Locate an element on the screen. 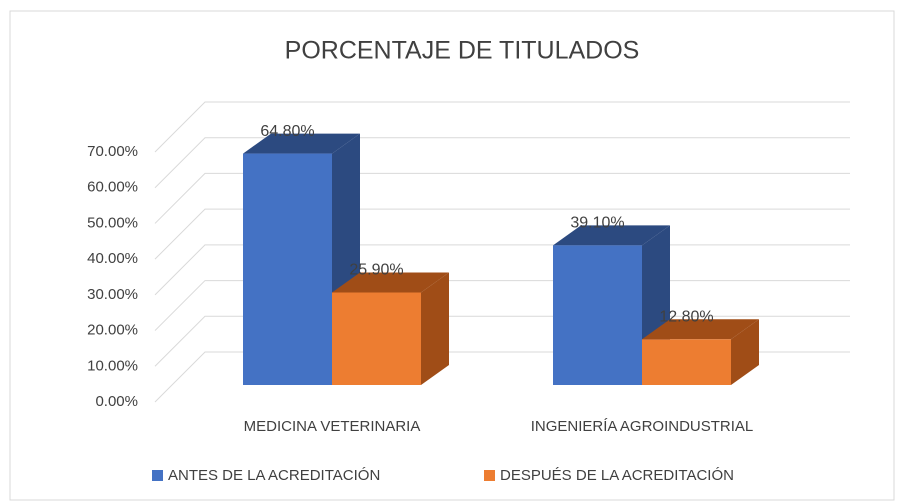 This screenshot has height=502, width=905. y-tick-label: 30.00% is located at coordinates (112, 294).